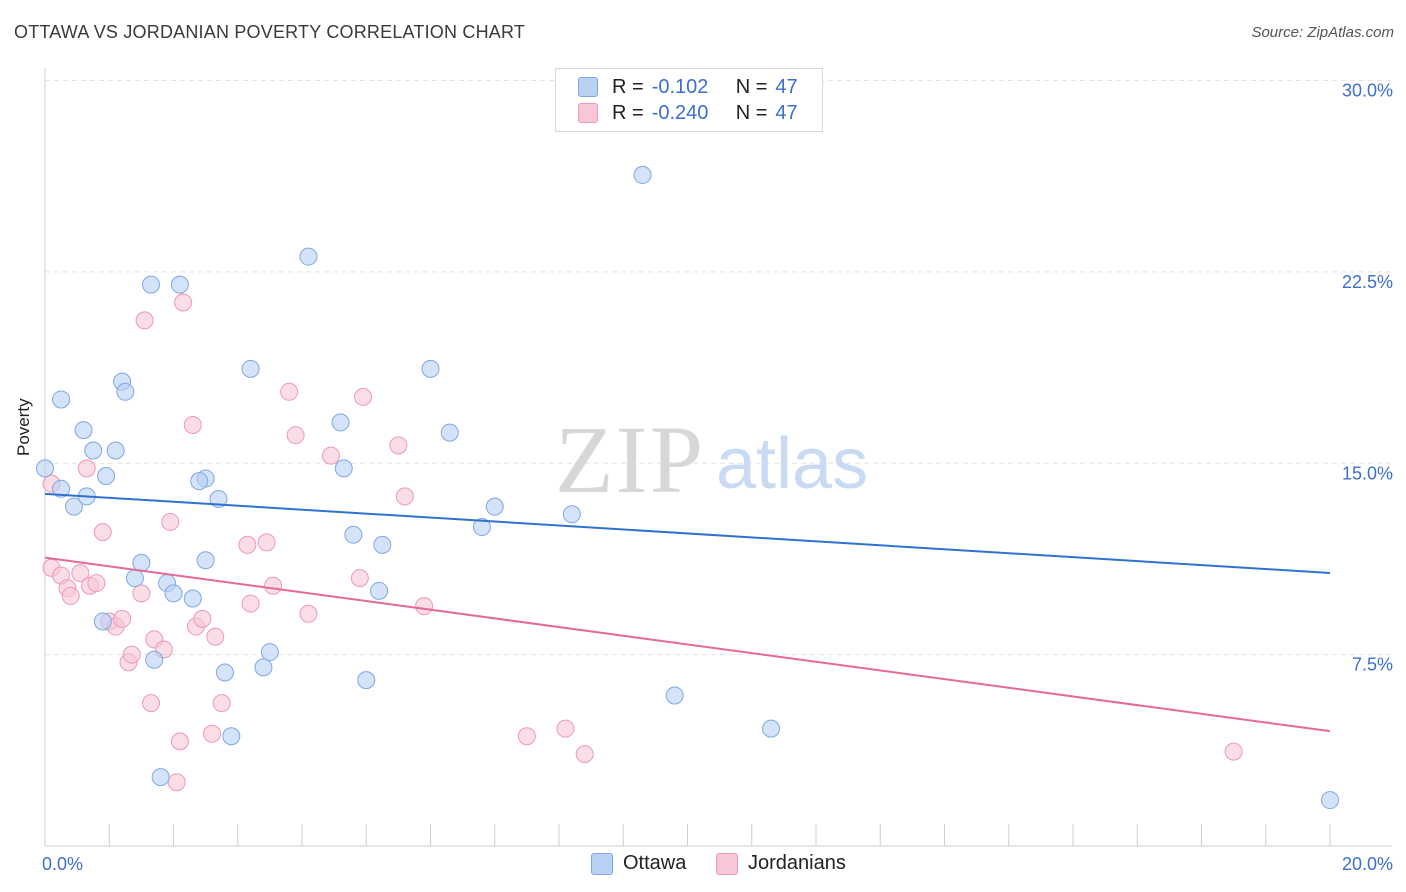  I want to click on ottawa-n-value: 47, so click(786, 86).